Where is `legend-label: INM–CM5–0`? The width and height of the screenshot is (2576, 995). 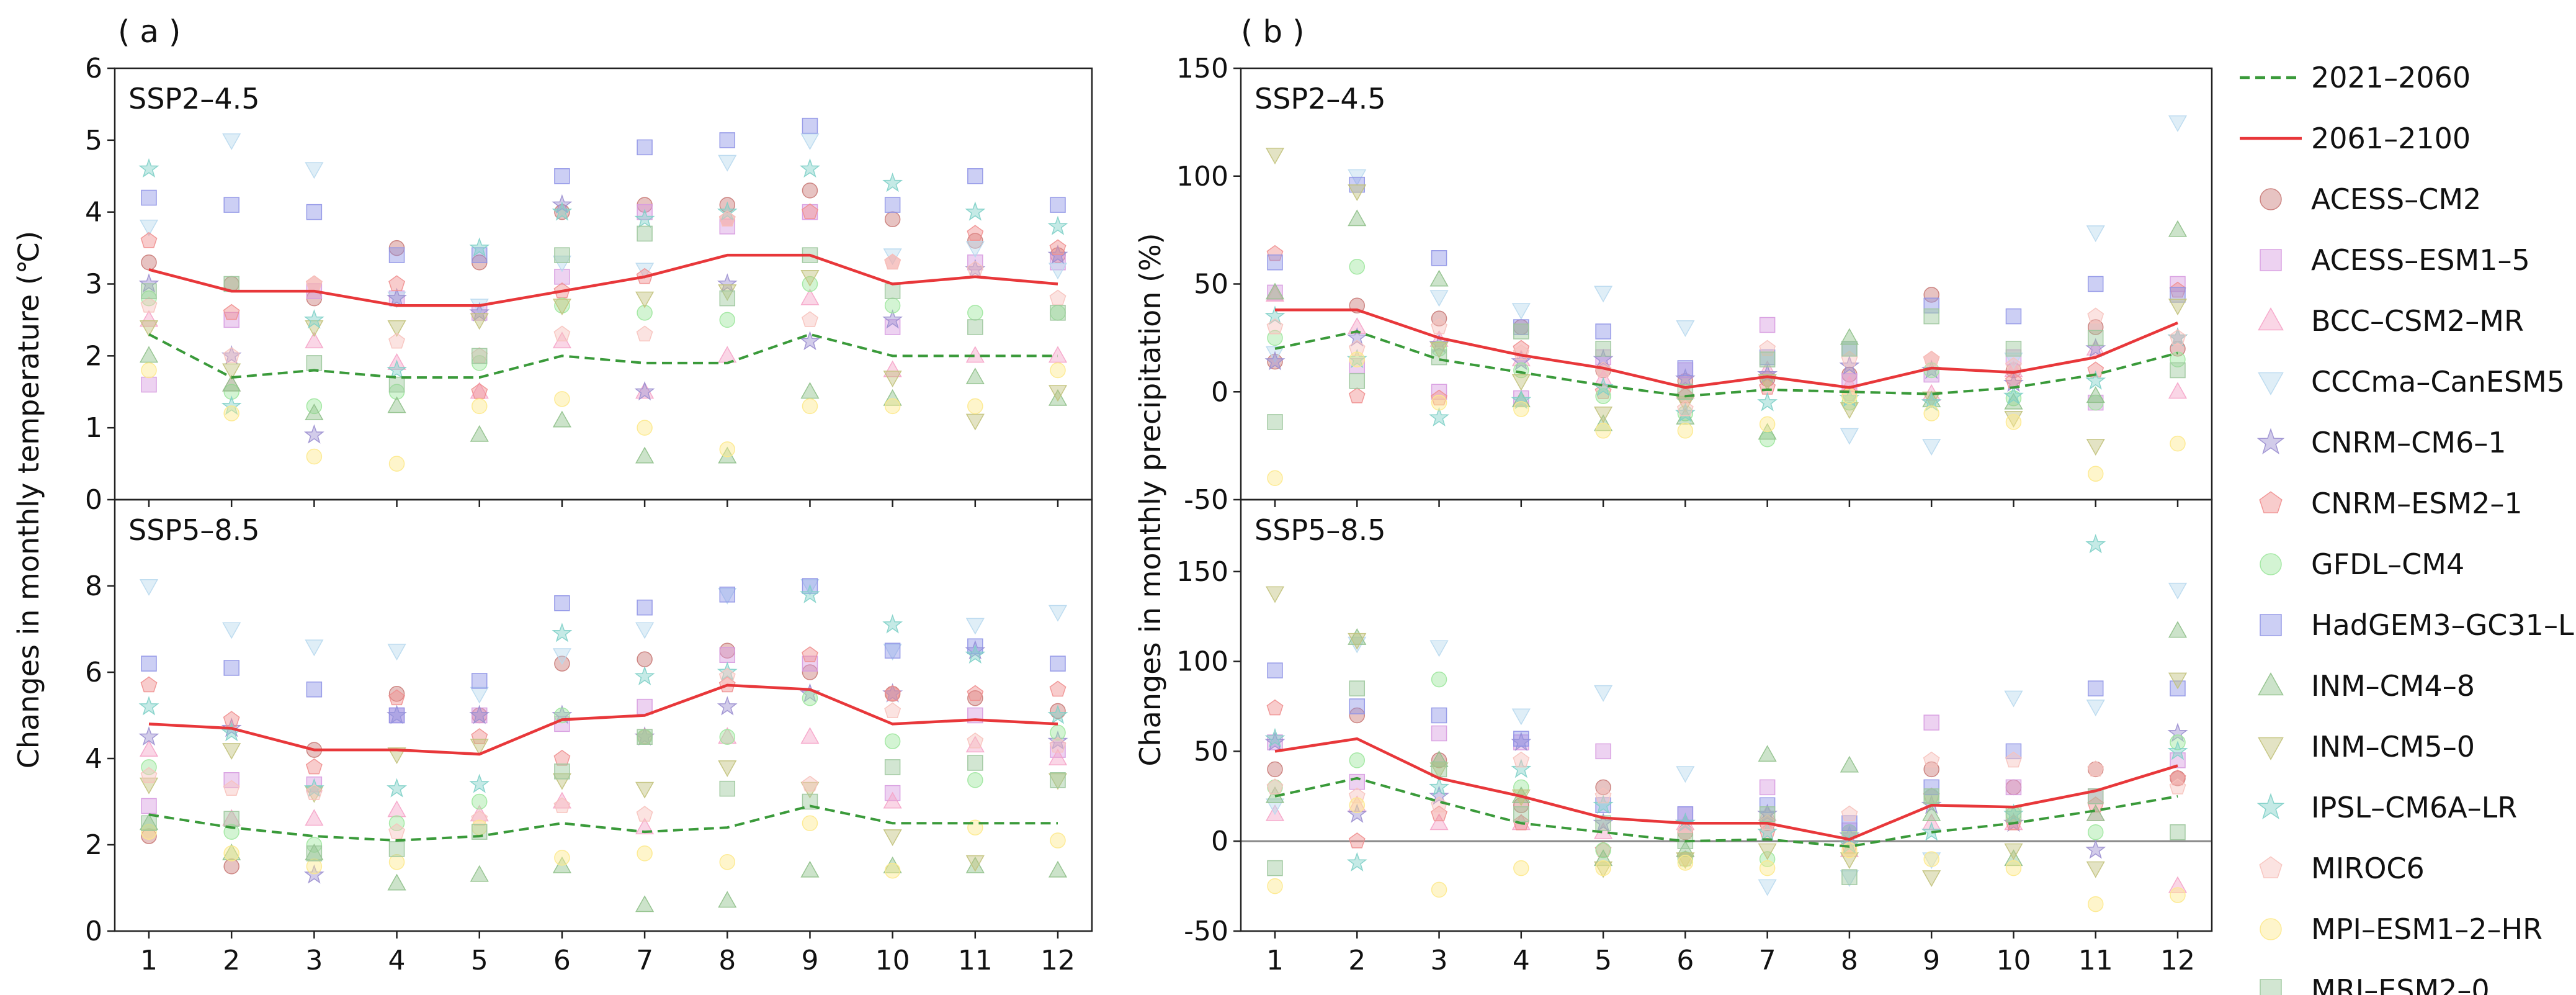
legend-label: INM–CM5–0 is located at coordinates (2393, 747).